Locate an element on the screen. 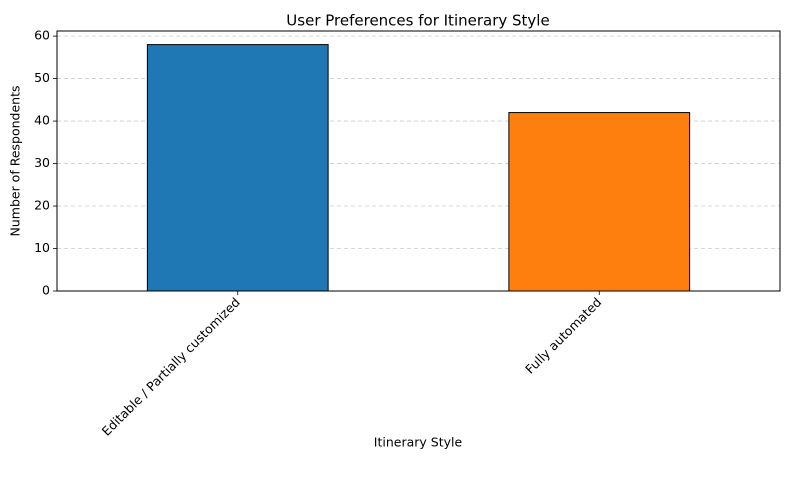 The height and width of the screenshot is (489, 790). y-tick-label: 10 is located at coordinates (42, 247).